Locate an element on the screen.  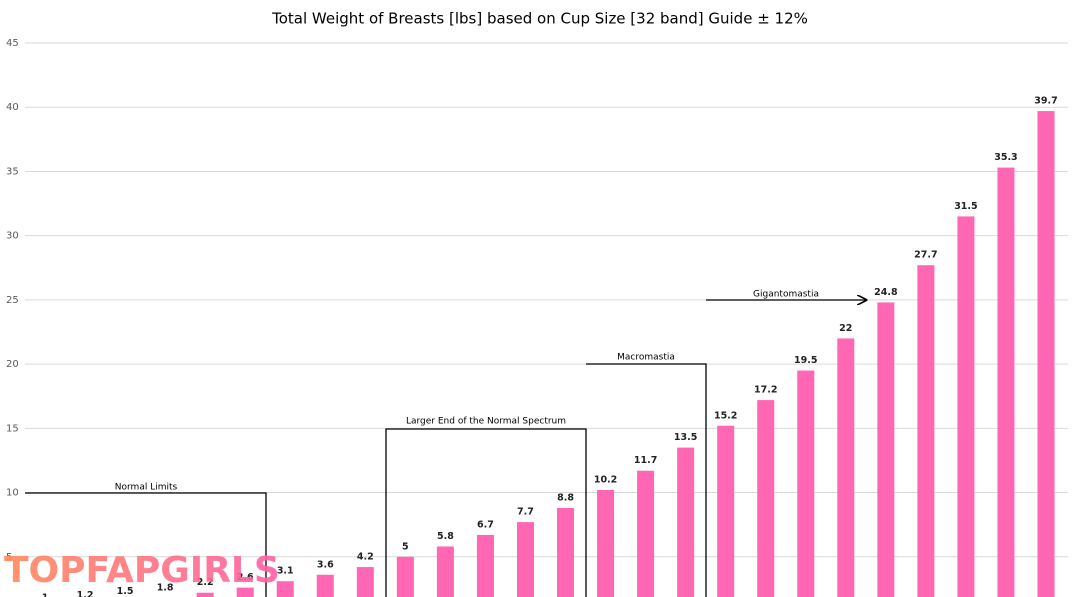
data-label: 22 is located at coordinates (845, 328).